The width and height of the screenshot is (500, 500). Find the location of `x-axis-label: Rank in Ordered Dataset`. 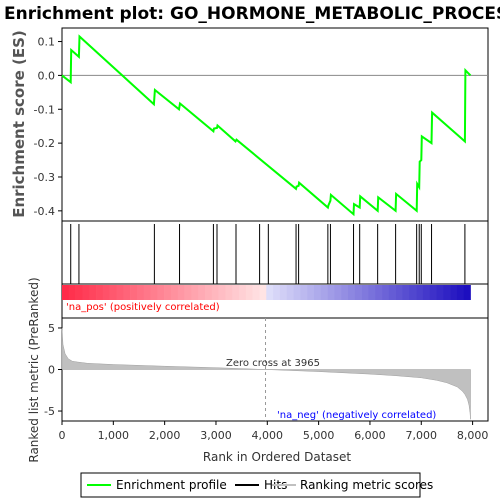

x-axis-label: Rank in Ordered Dataset is located at coordinates (277, 457).